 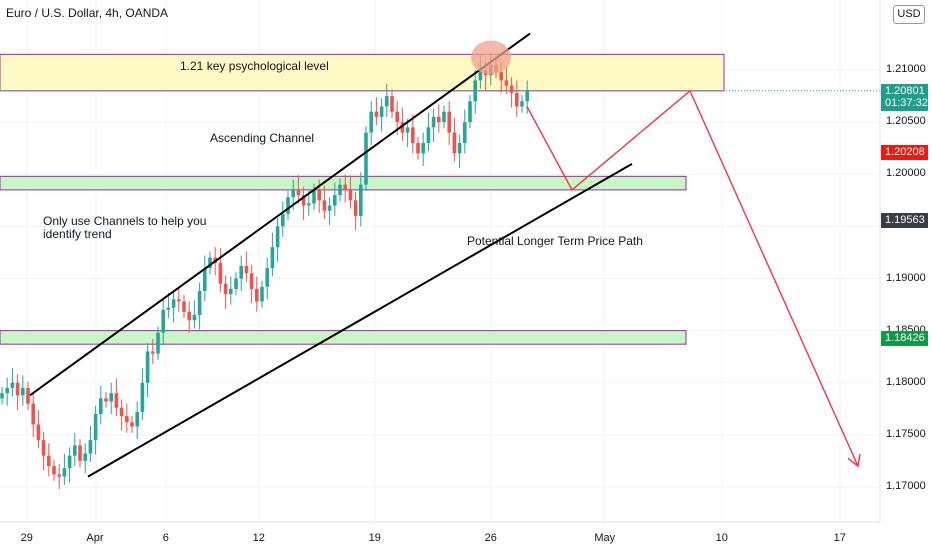 I want to click on resistance-zone, so click(x=362, y=72).